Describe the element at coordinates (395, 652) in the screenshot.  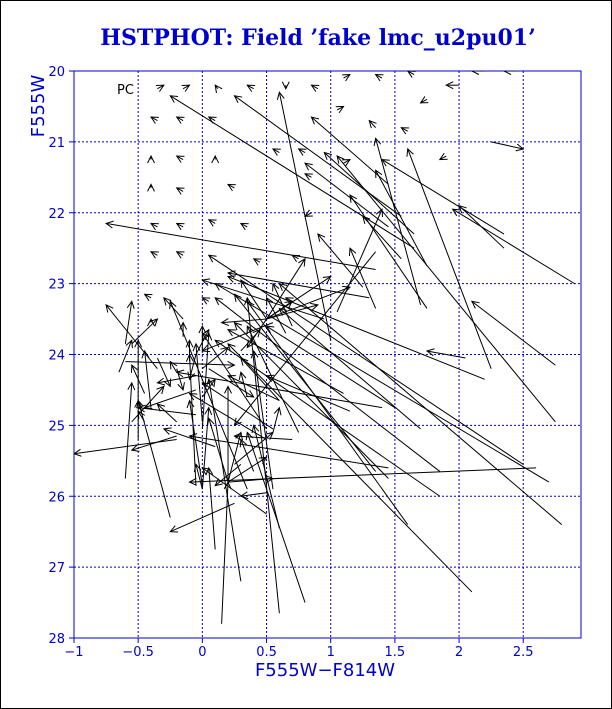
I see `x-tick-label: 1.5` at that location.